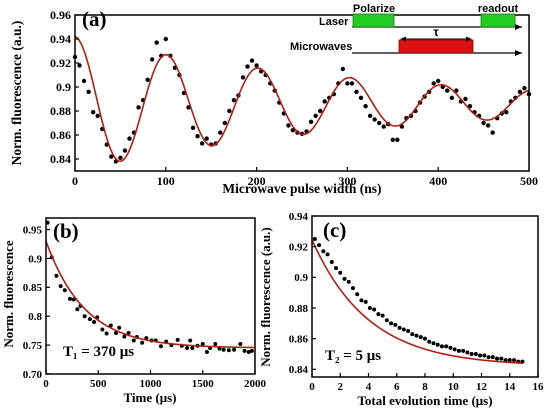 Image resolution: width=550 pixels, height=414 pixels. I want to click on panel-c-xtick-label: 14, so click(510, 387).